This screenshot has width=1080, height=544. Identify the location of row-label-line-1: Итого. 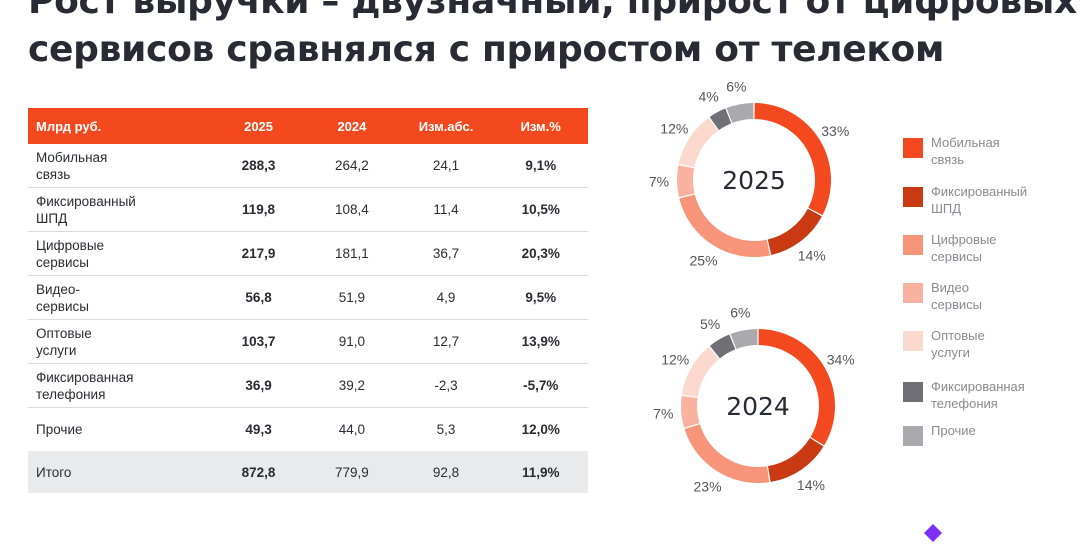
(54, 472).